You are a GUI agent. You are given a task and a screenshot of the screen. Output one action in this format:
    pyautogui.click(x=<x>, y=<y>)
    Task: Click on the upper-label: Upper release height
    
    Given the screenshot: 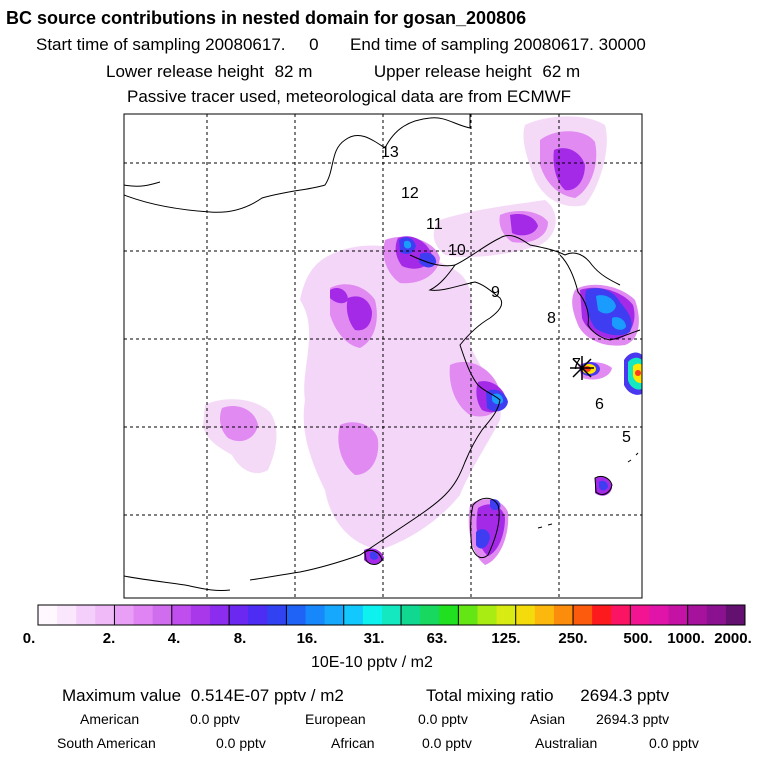 What is the action you would take?
    pyautogui.click(x=452, y=71)
    